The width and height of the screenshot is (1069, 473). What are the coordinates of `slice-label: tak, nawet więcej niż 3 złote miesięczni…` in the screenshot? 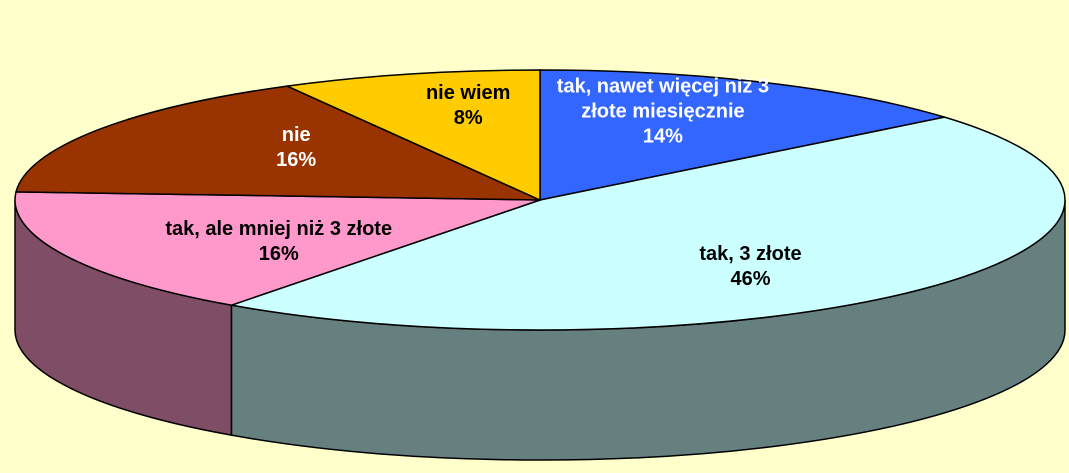 It's located at (663, 111).